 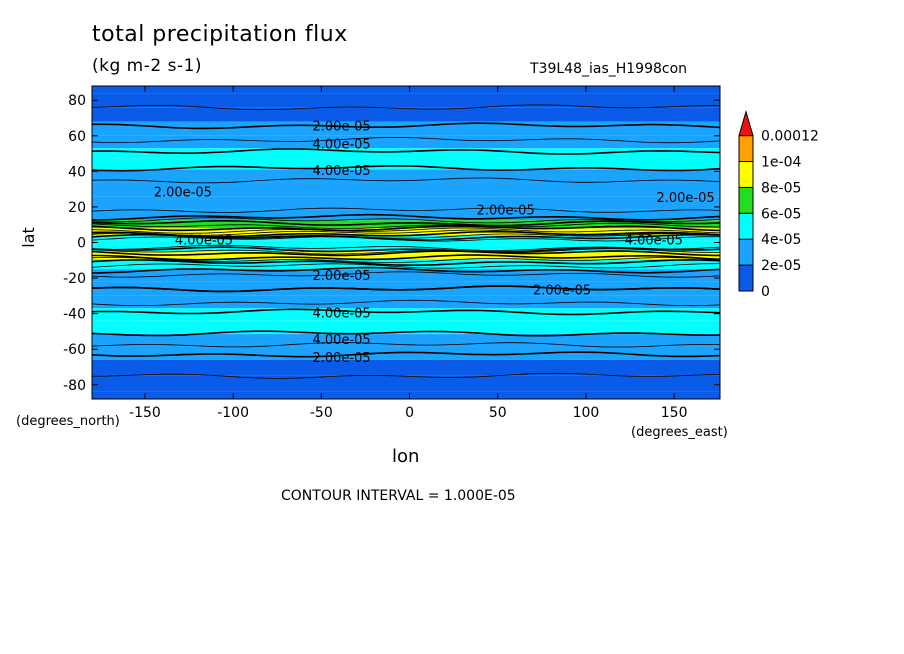 What do you see at coordinates (233, 413) in the screenshot?
I see `x-tick-label-1: -100` at bounding box center [233, 413].